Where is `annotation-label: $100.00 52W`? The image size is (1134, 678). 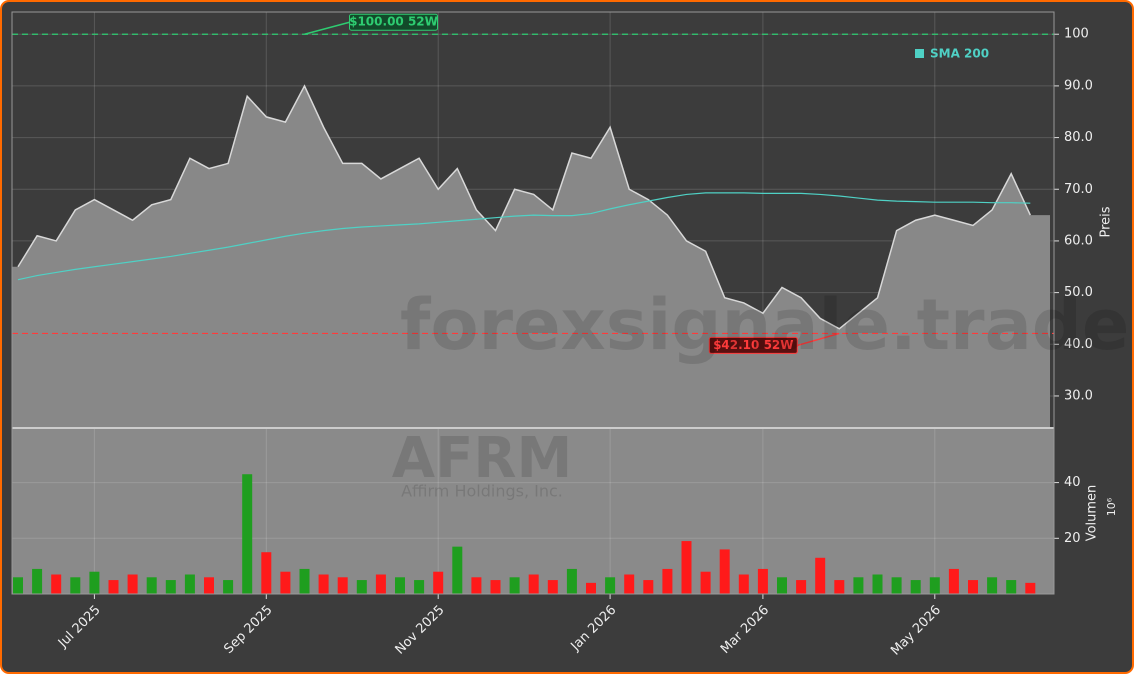 annotation-label: $100.00 52W is located at coordinates (393, 22).